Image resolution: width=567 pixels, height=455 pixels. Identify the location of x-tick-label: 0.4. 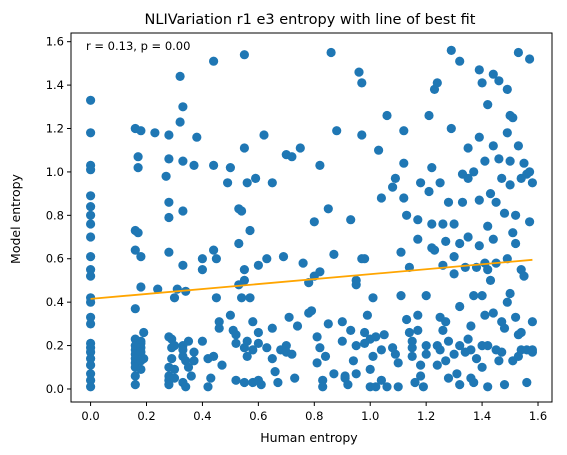
(202, 416).